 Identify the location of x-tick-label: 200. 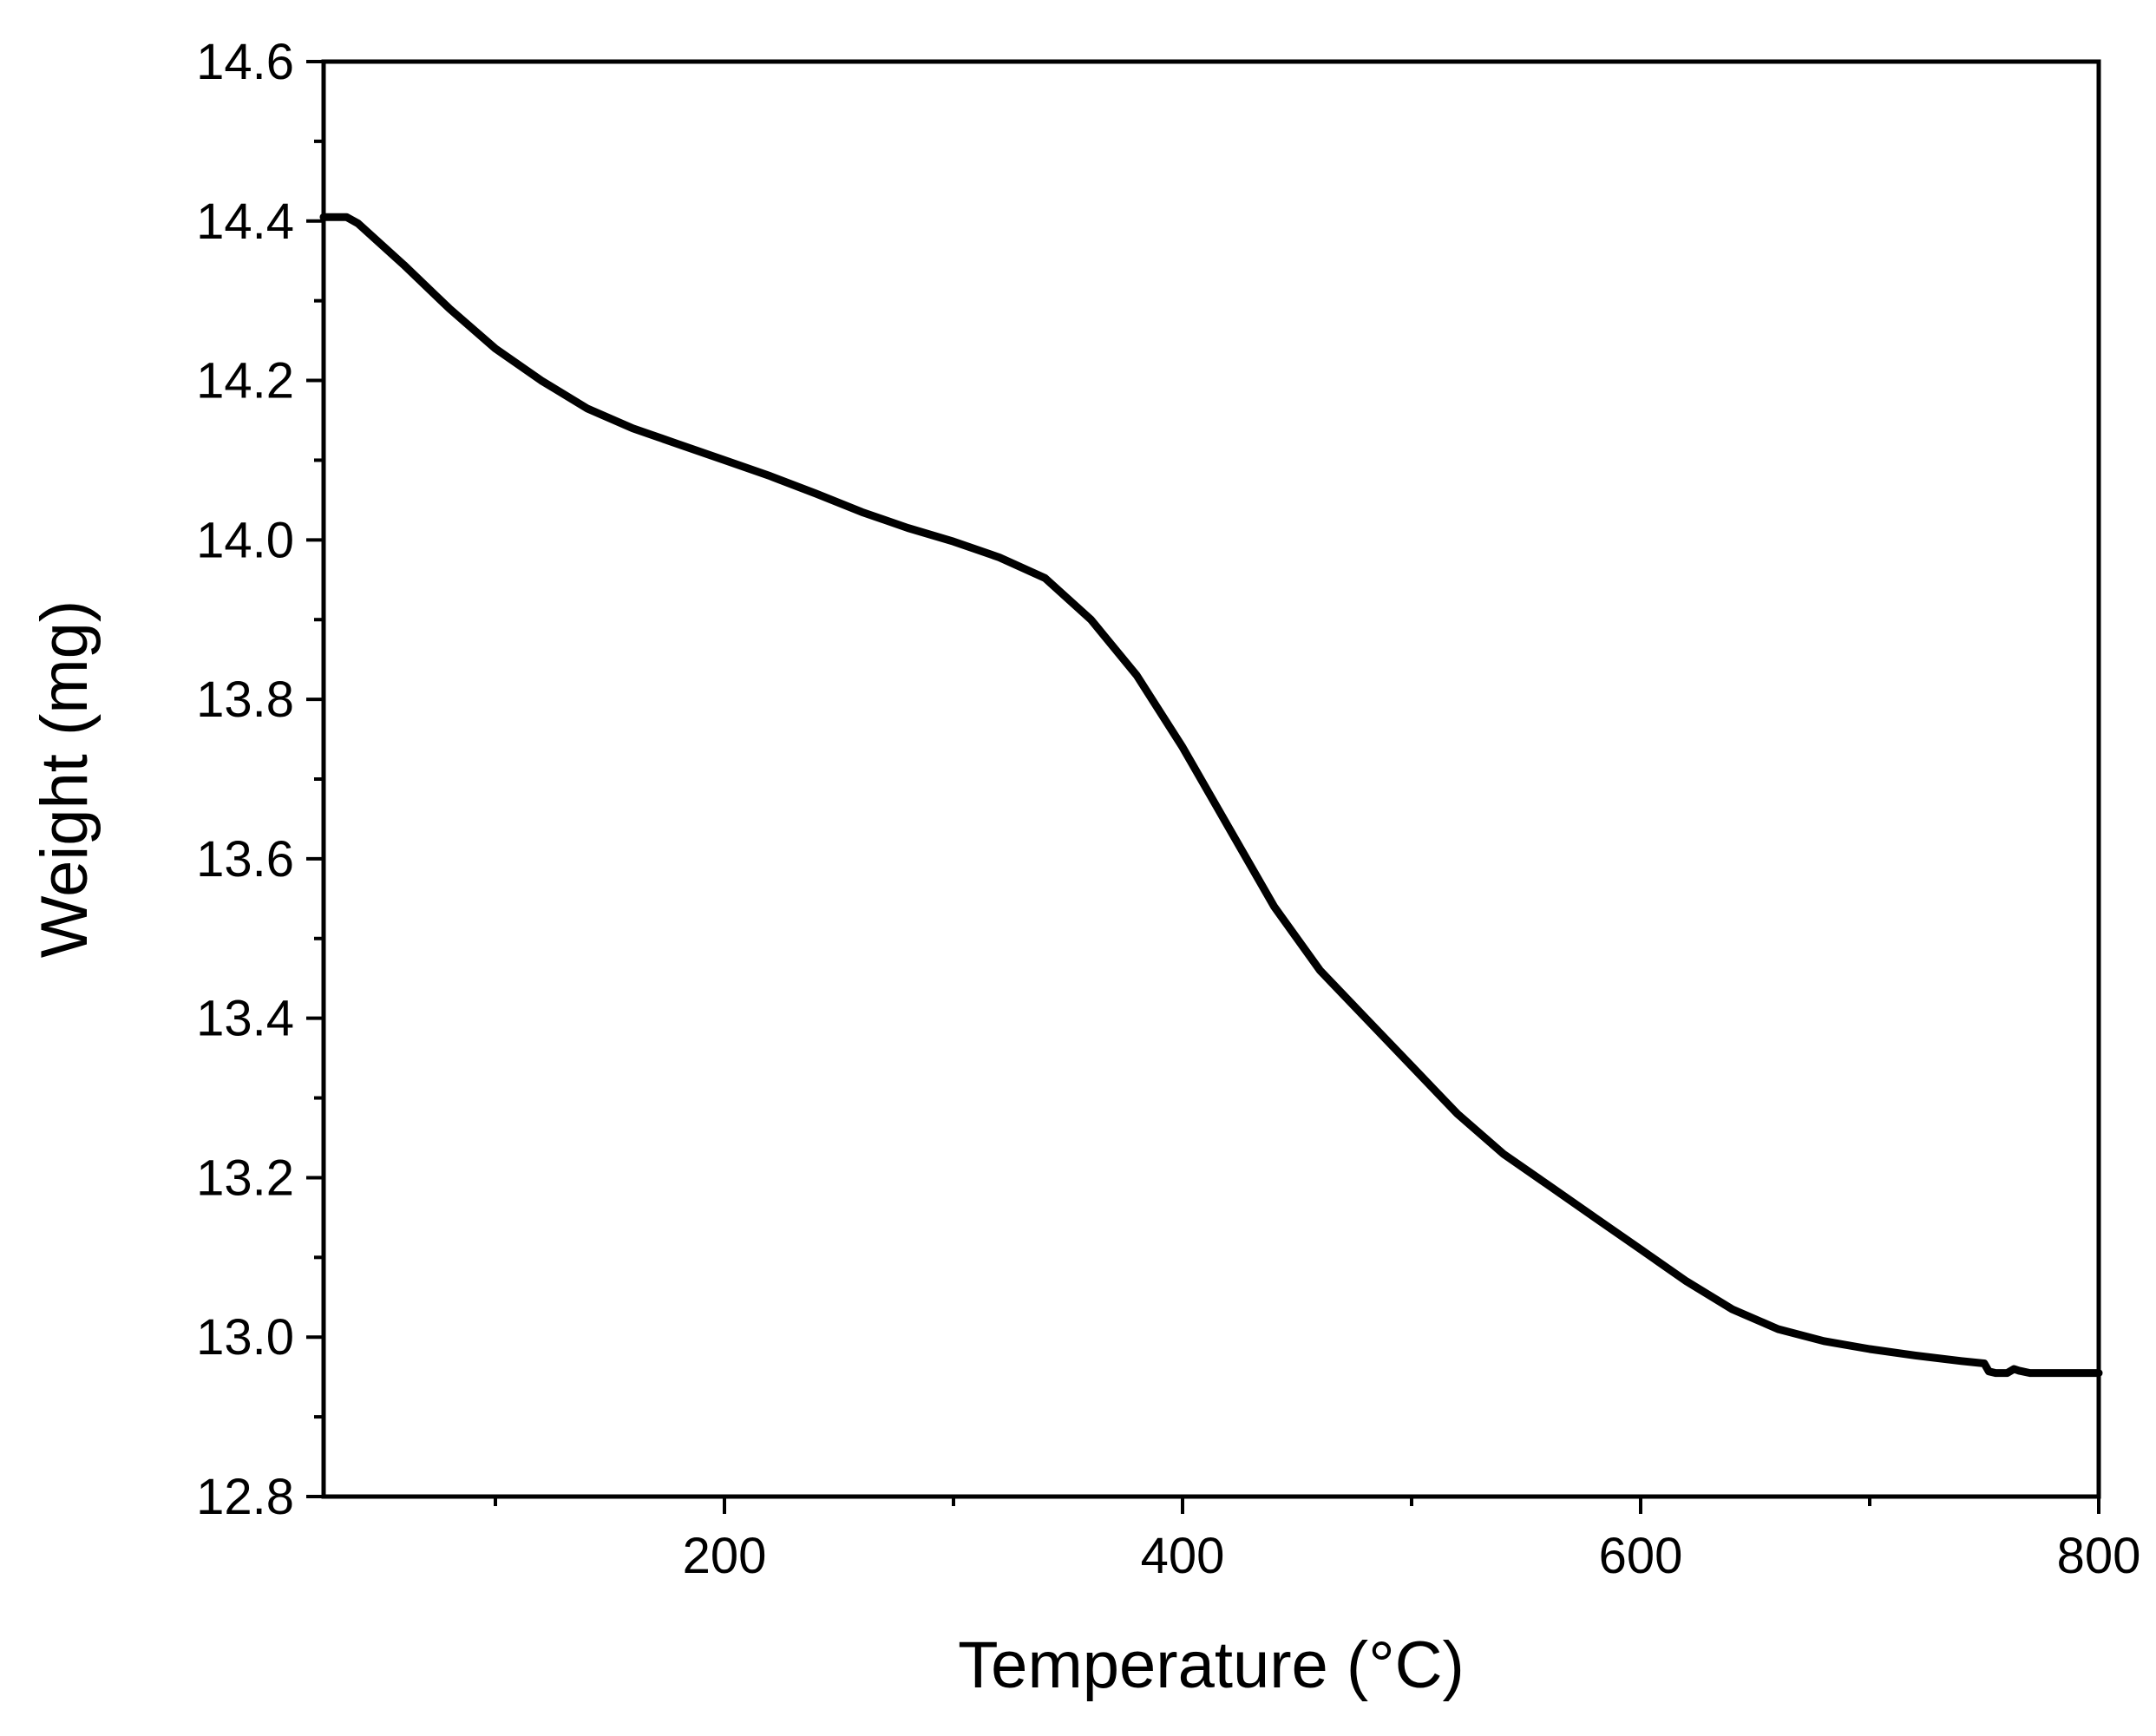
(725, 1556).